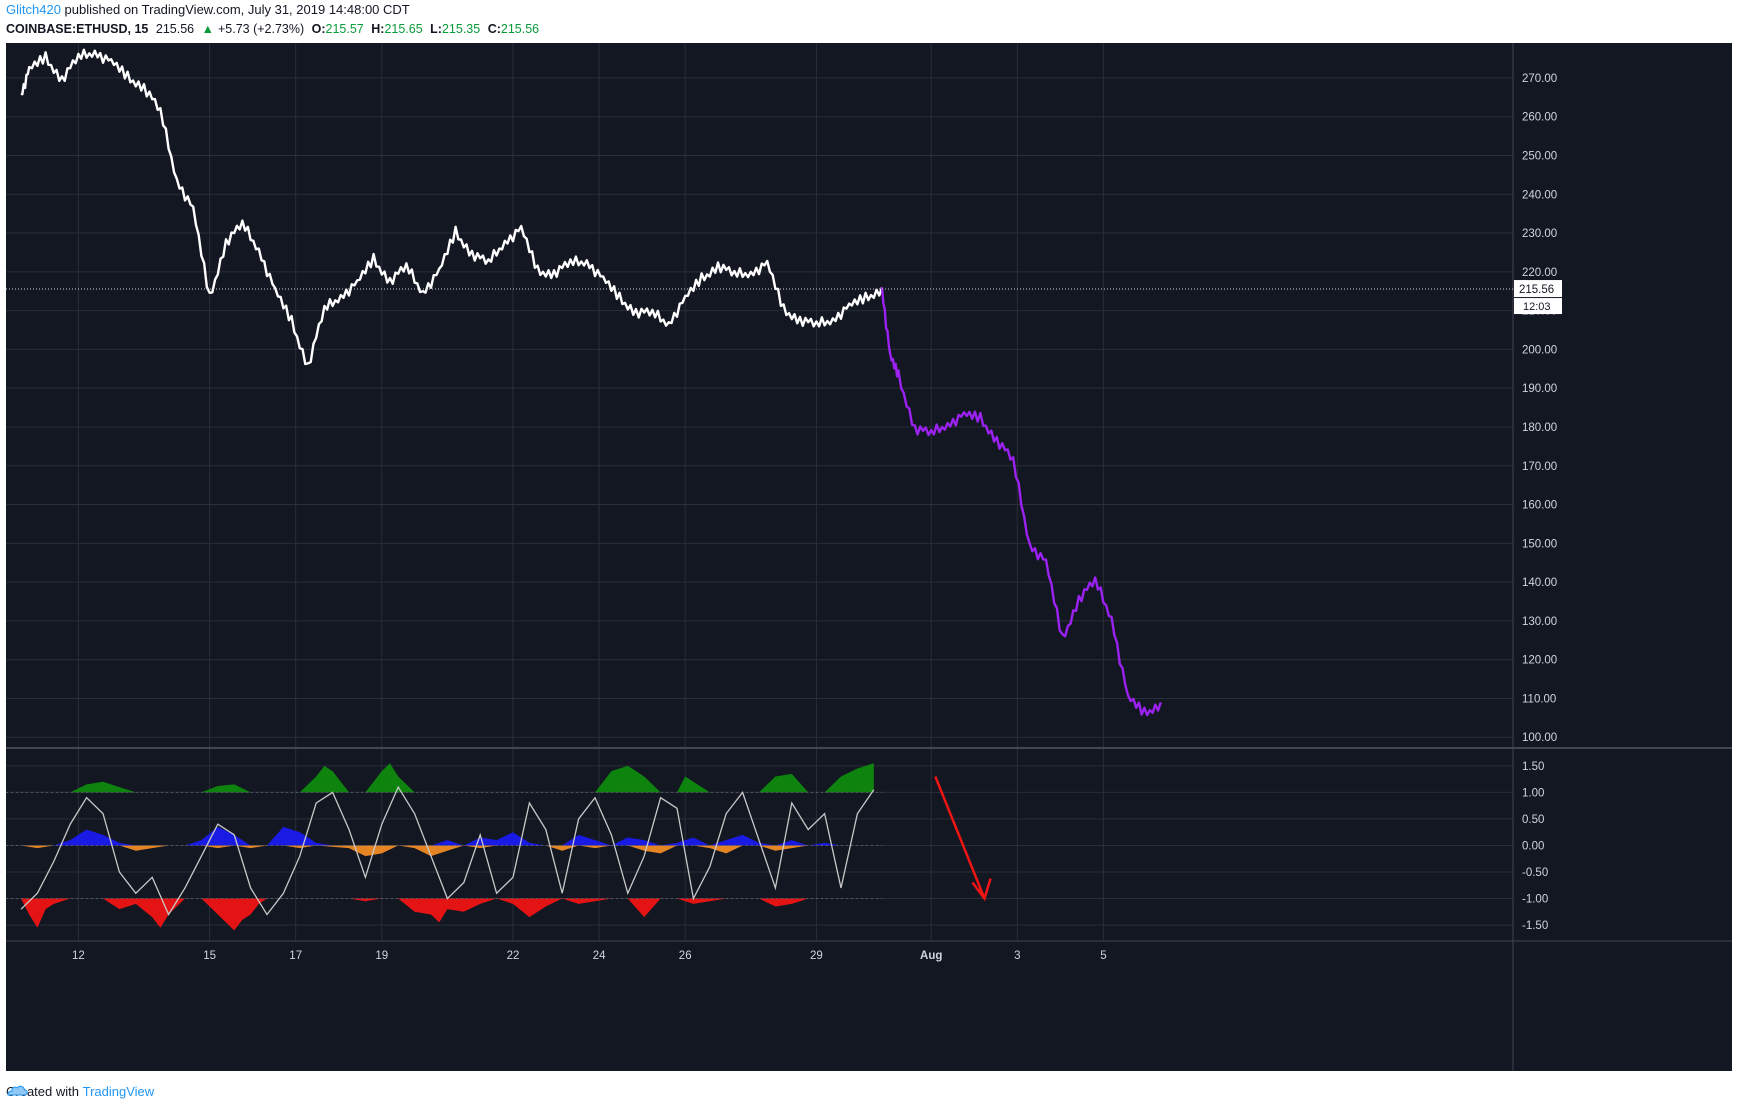  I want to click on price-tick-label: 170.00, so click(1539, 467).